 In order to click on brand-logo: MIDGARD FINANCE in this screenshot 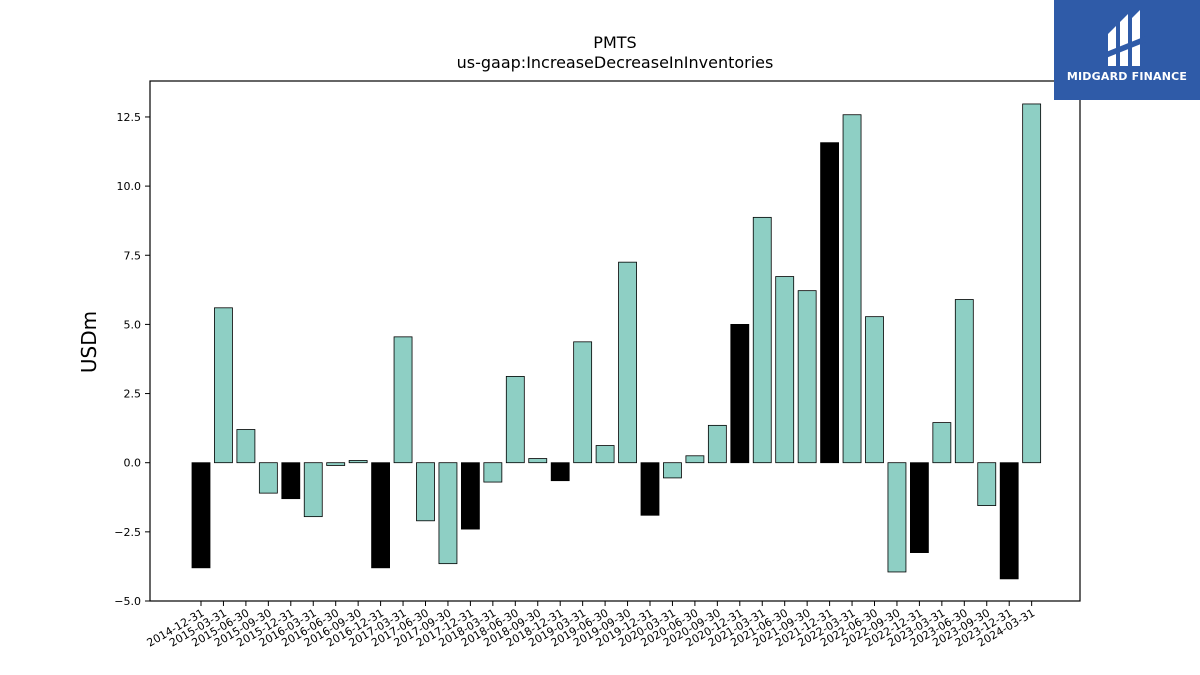, I will do `click(1127, 50)`.